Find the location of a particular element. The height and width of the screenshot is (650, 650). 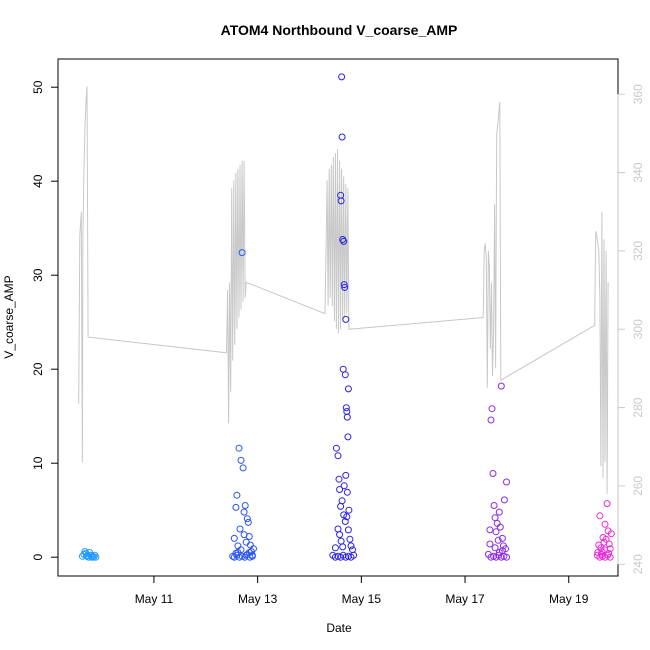

x-tick-label: May 19 is located at coordinates (569, 599).